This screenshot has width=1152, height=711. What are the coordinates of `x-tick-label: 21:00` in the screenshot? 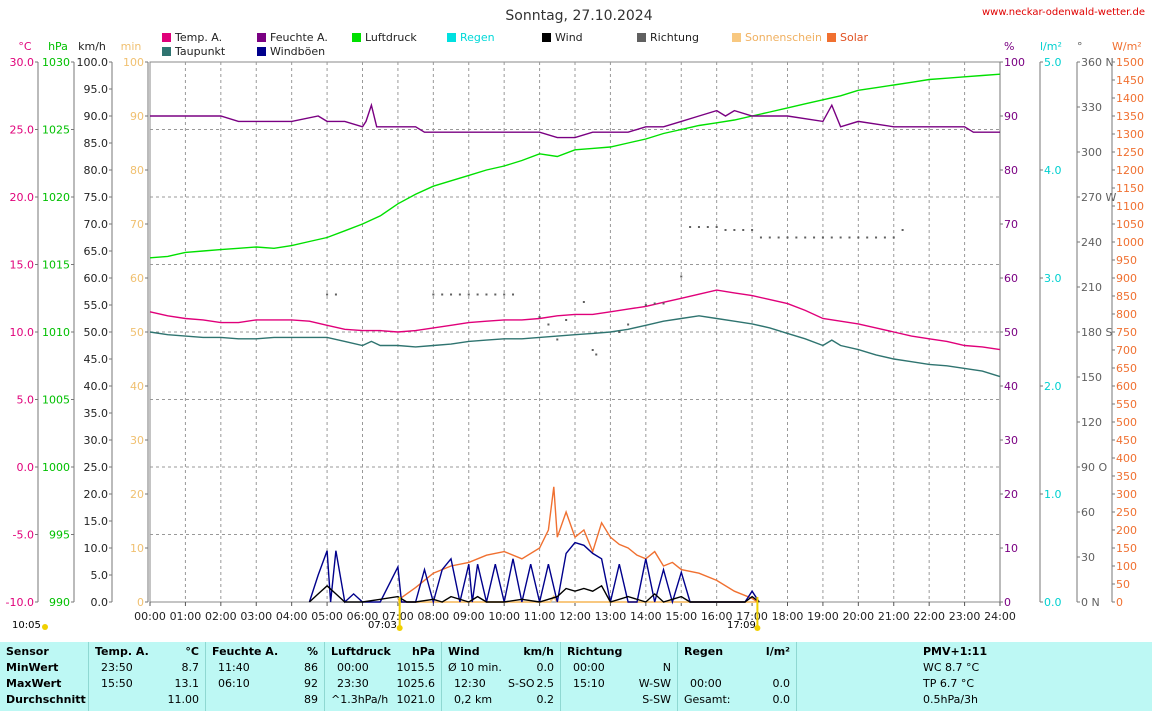 It's located at (894, 616).